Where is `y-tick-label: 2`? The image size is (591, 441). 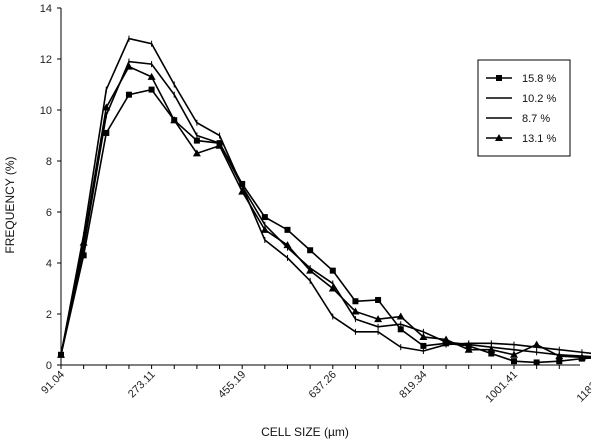 y-tick-label: 2 is located at coordinates (49, 315).